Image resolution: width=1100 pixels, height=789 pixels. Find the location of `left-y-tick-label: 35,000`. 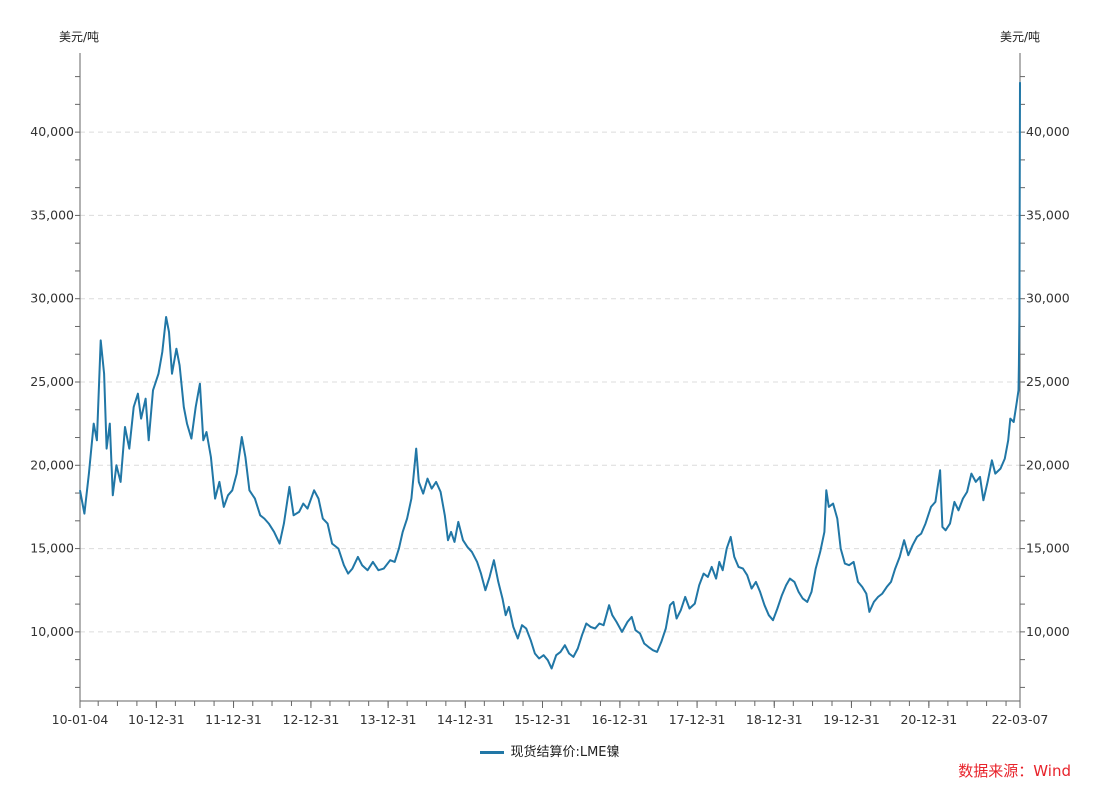

left-y-tick-label: 35,000 is located at coordinates (52, 214).